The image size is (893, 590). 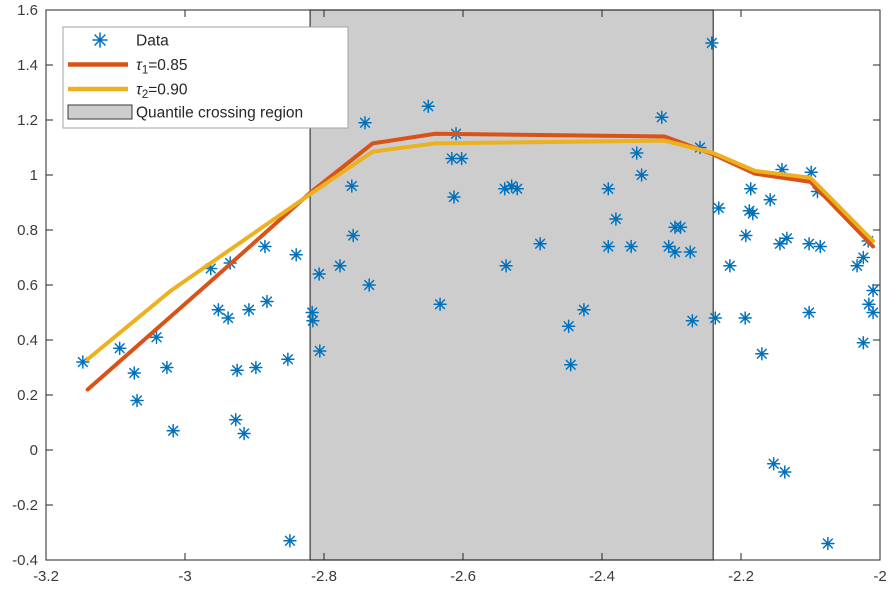 I want to click on legend-patch-sample, so click(x=100, y=112).